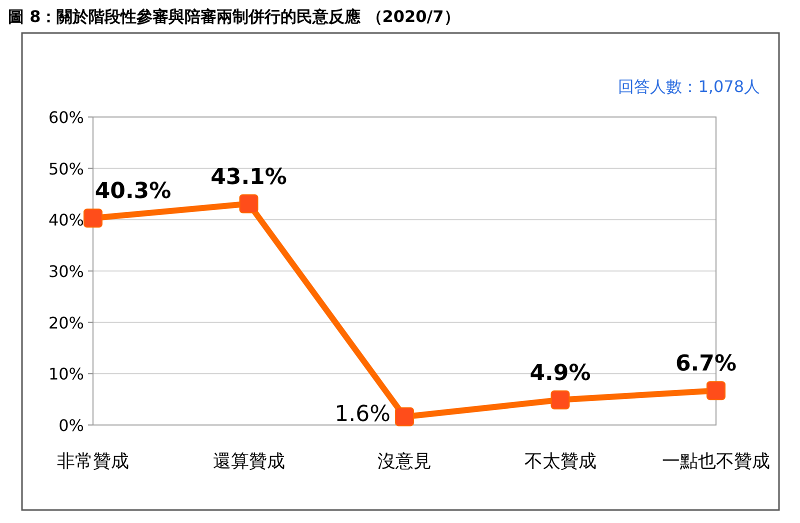  Describe the element at coordinates (716, 461) in the screenshot. I see `x-tick-label: 一點也不贊成` at that location.